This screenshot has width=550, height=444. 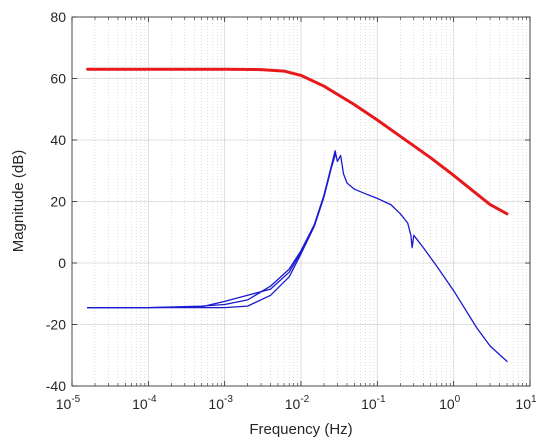 I want to click on y-tick-labels: -40 -20 0 20 40 60 80, so click(x=56, y=201).